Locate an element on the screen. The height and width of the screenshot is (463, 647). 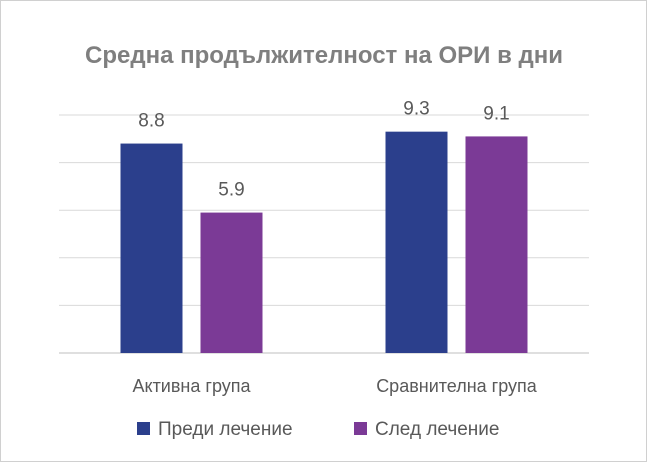
data-label: 9.1 is located at coordinates (496, 113).